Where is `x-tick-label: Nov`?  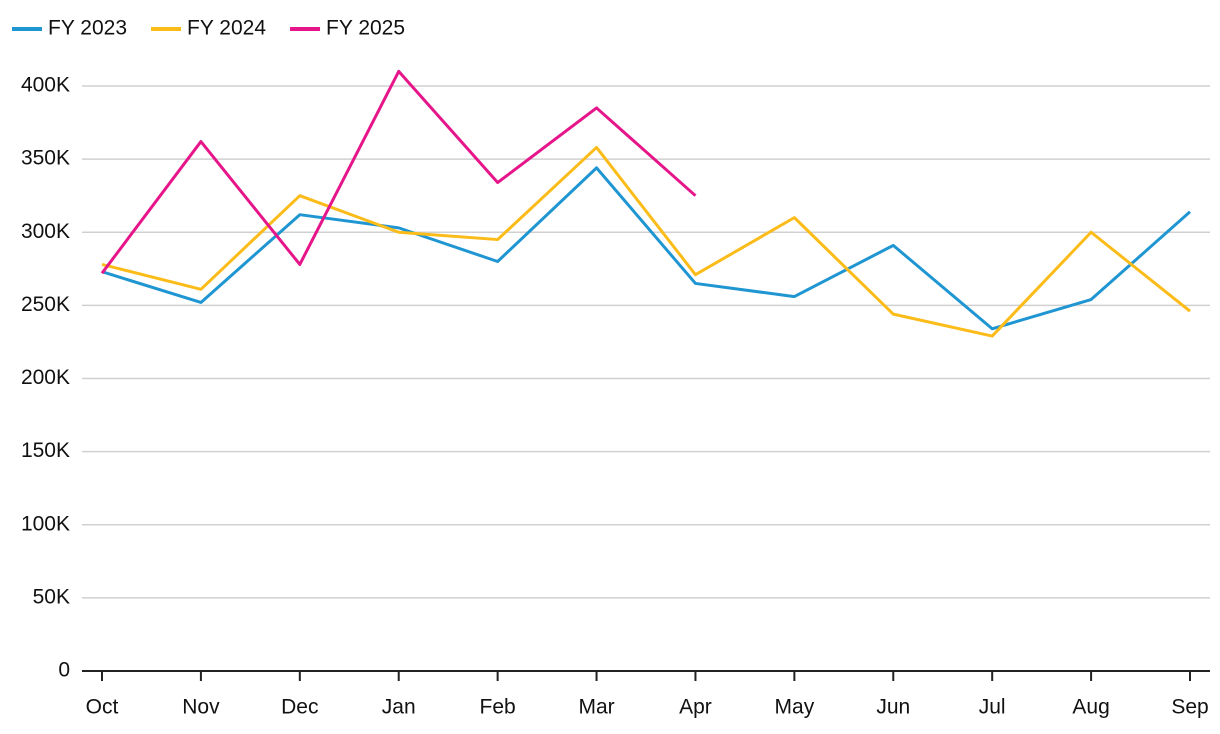 x-tick-label: Nov is located at coordinates (201, 707).